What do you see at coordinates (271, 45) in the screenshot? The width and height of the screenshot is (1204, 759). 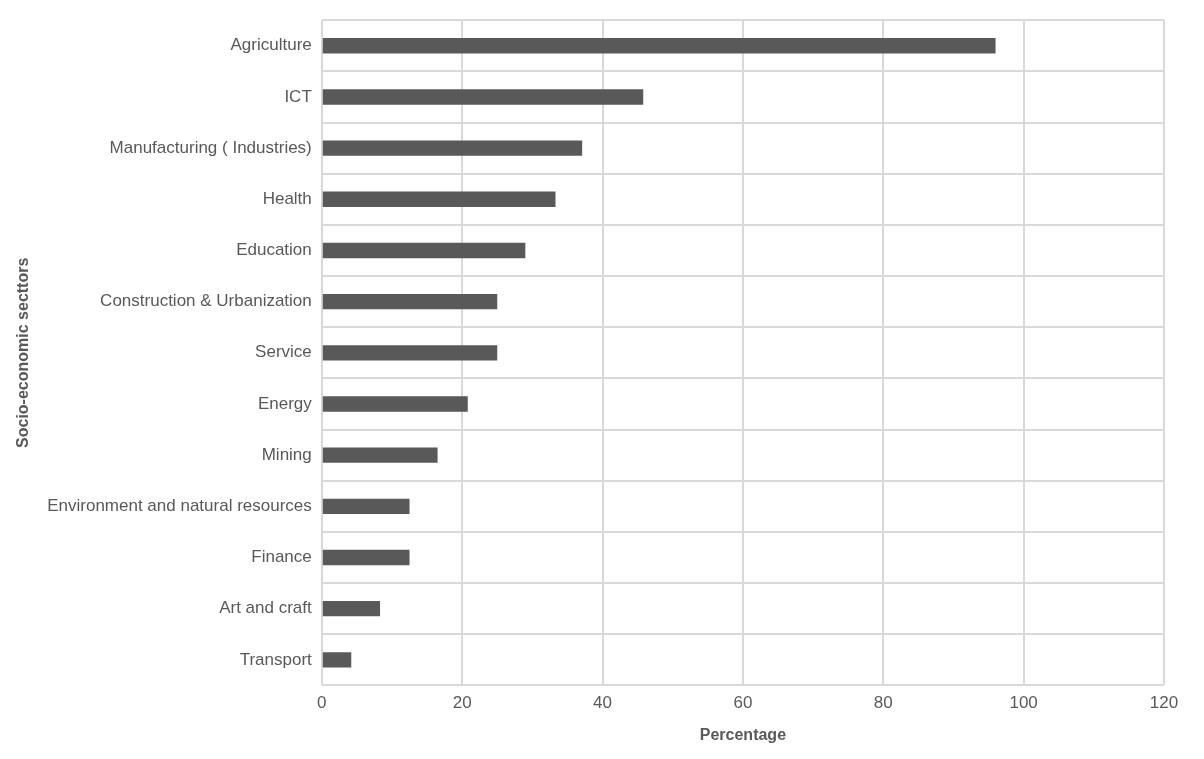 I see `y-tick-label: Agriculture` at bounding box center [271, 45].